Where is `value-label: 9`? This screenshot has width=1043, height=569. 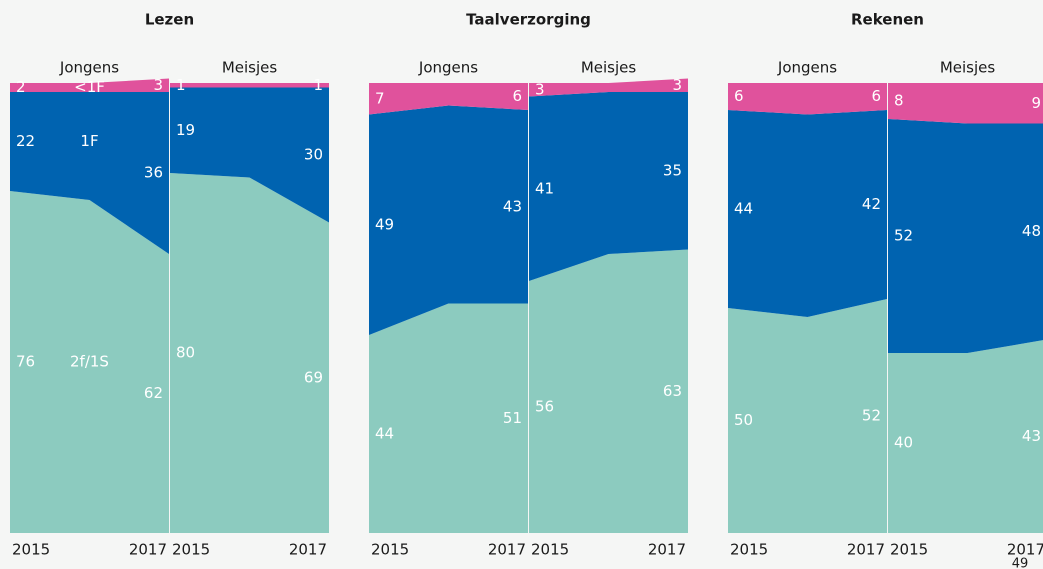
value-label: 9 is located at coordinates (1036, 103).